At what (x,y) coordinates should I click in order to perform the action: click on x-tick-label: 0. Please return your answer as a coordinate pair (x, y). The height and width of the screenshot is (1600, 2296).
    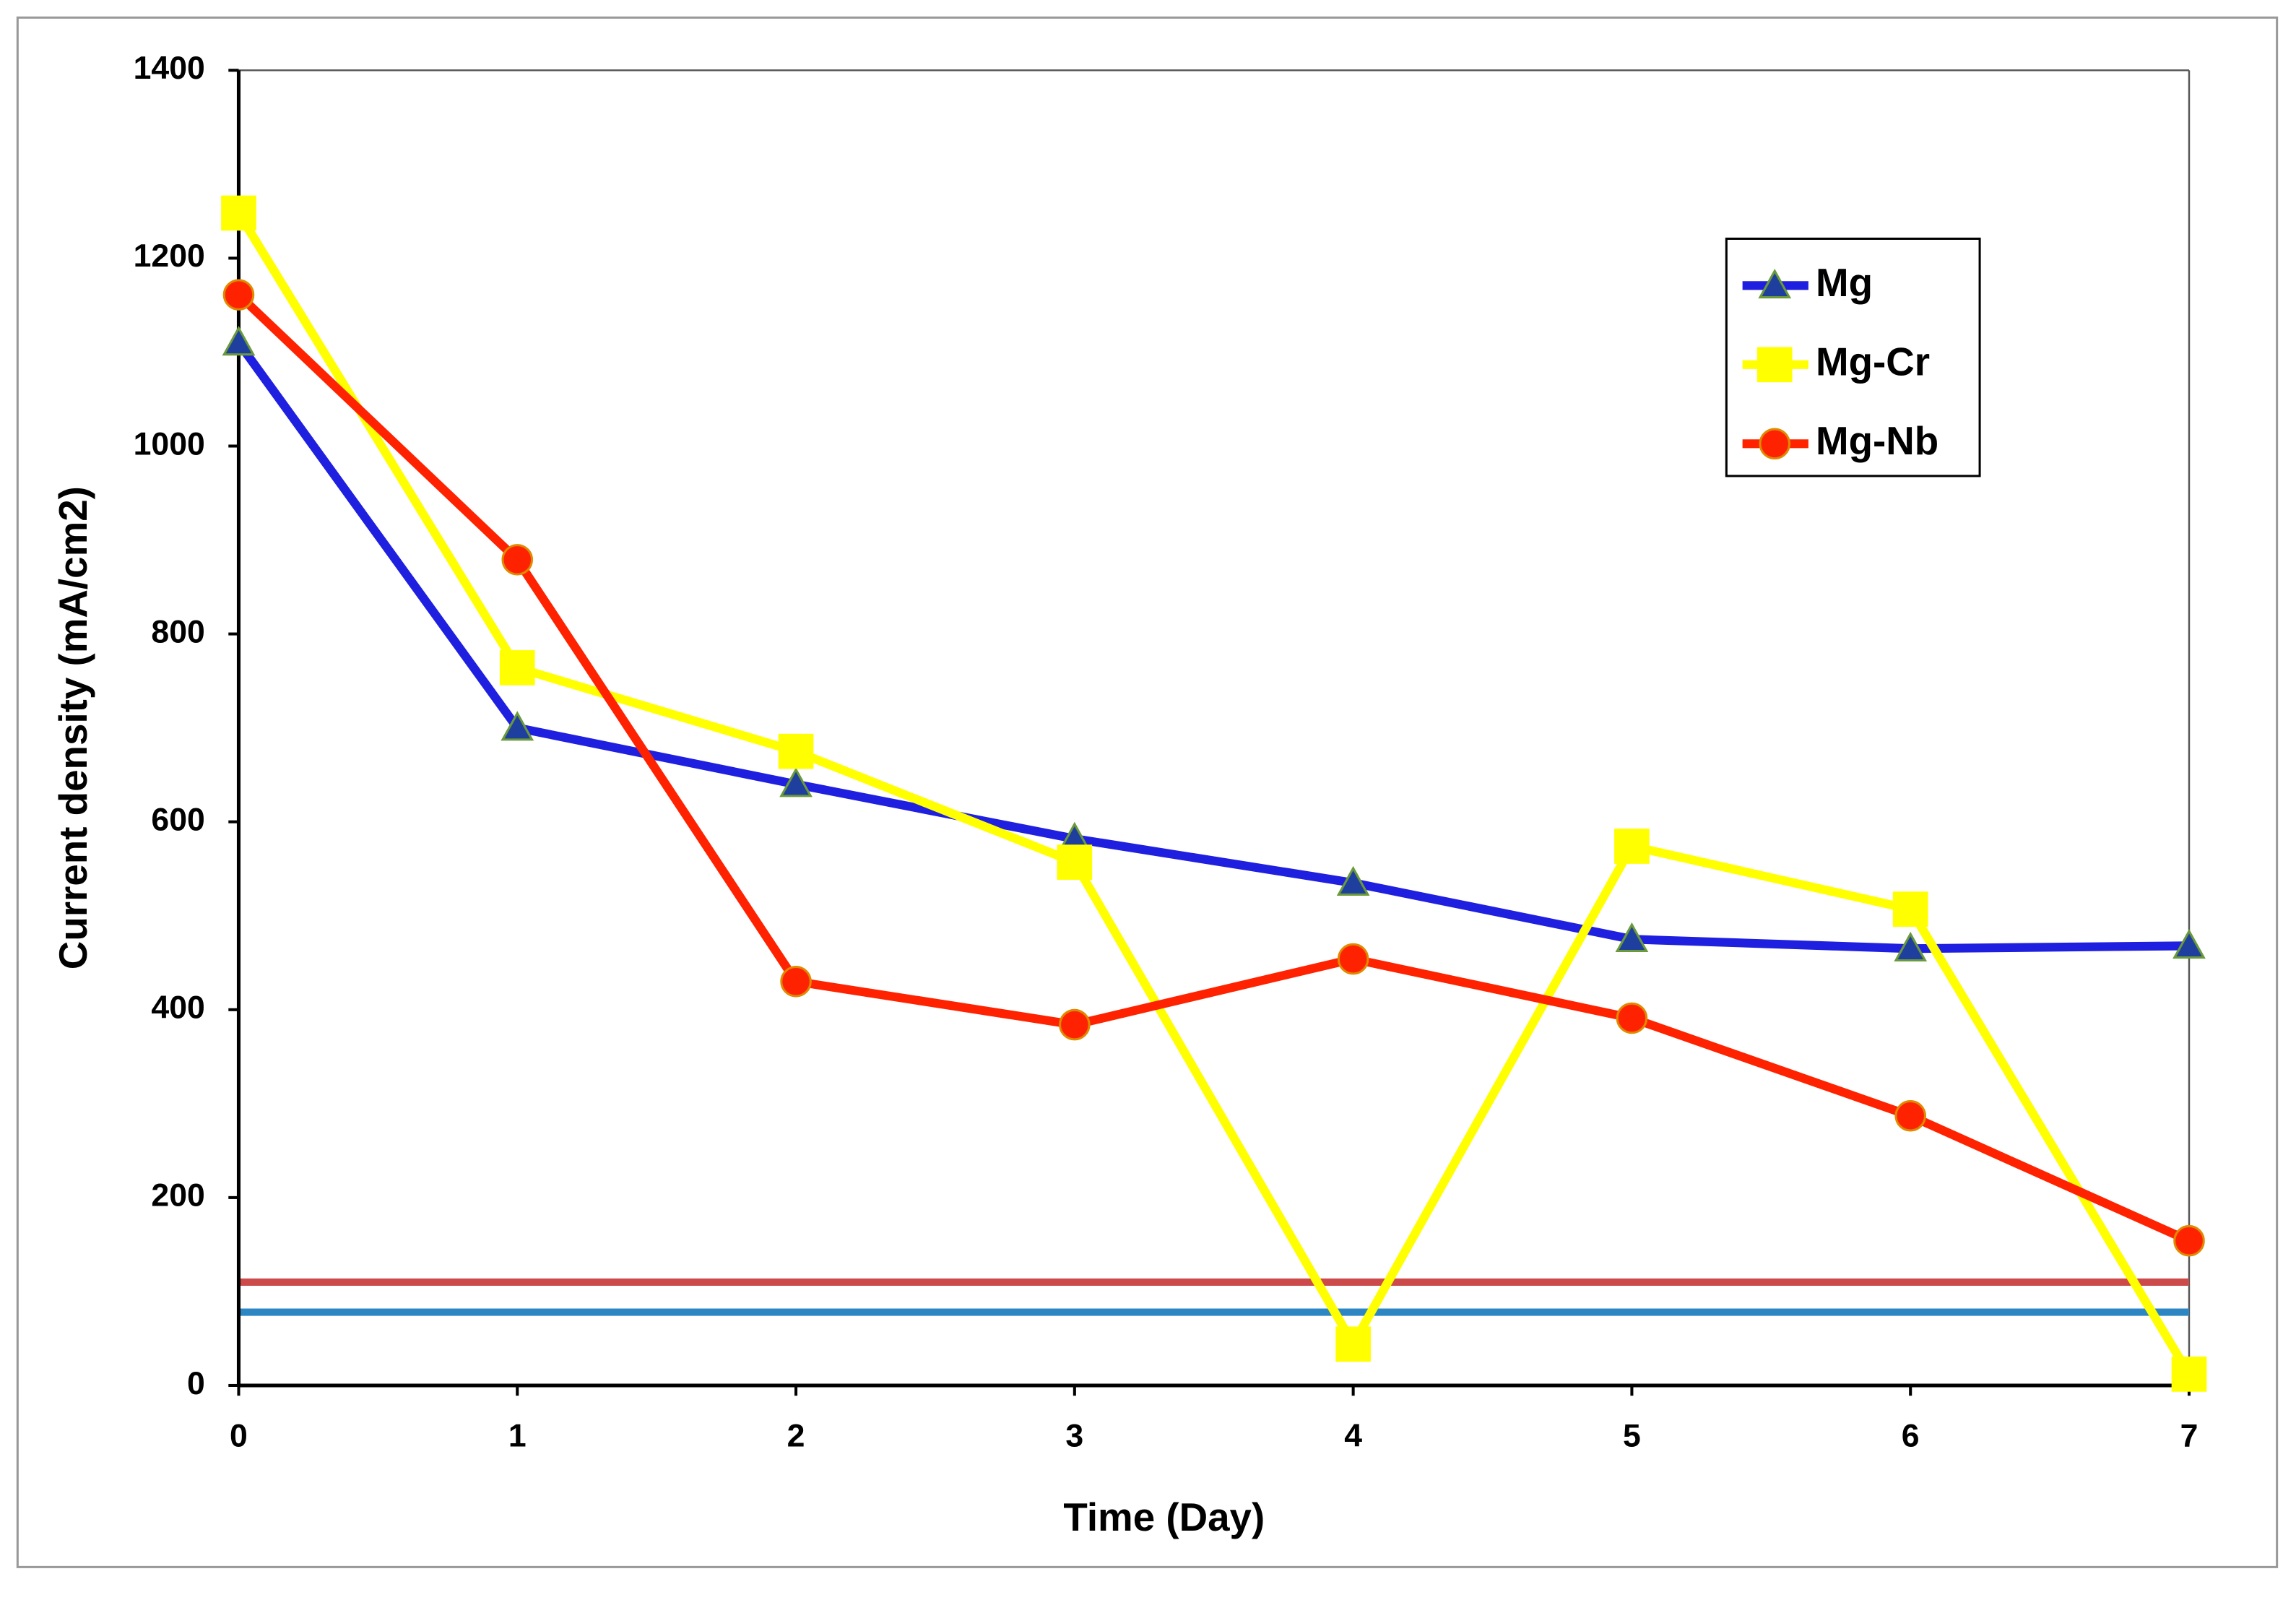
    Looking at the image, I should click on (239, 1436).